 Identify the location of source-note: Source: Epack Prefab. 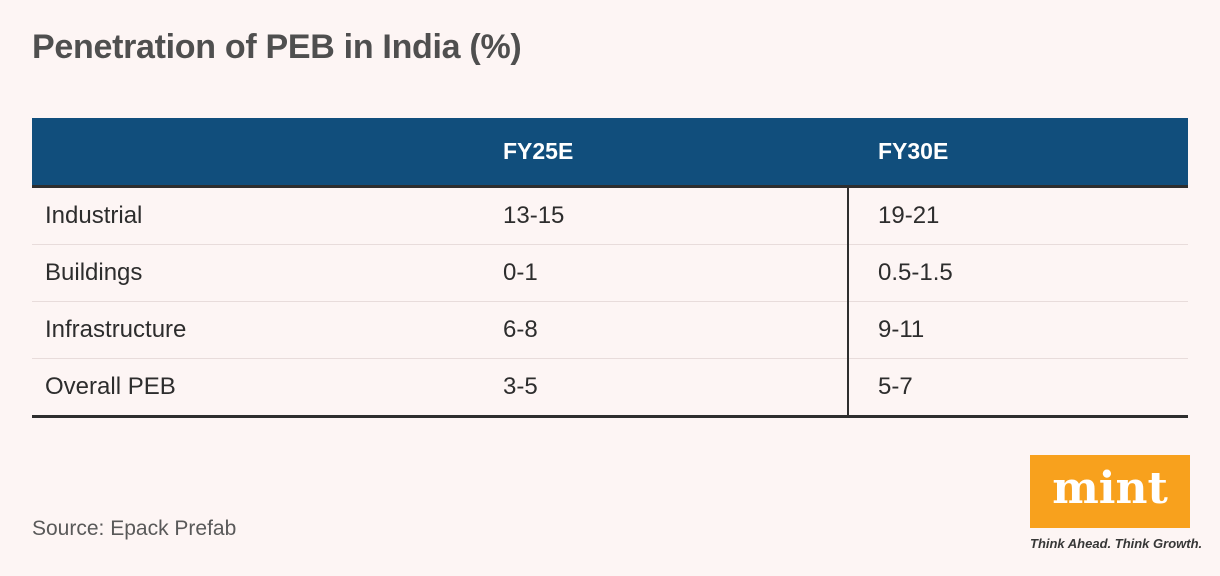
(134, 528).